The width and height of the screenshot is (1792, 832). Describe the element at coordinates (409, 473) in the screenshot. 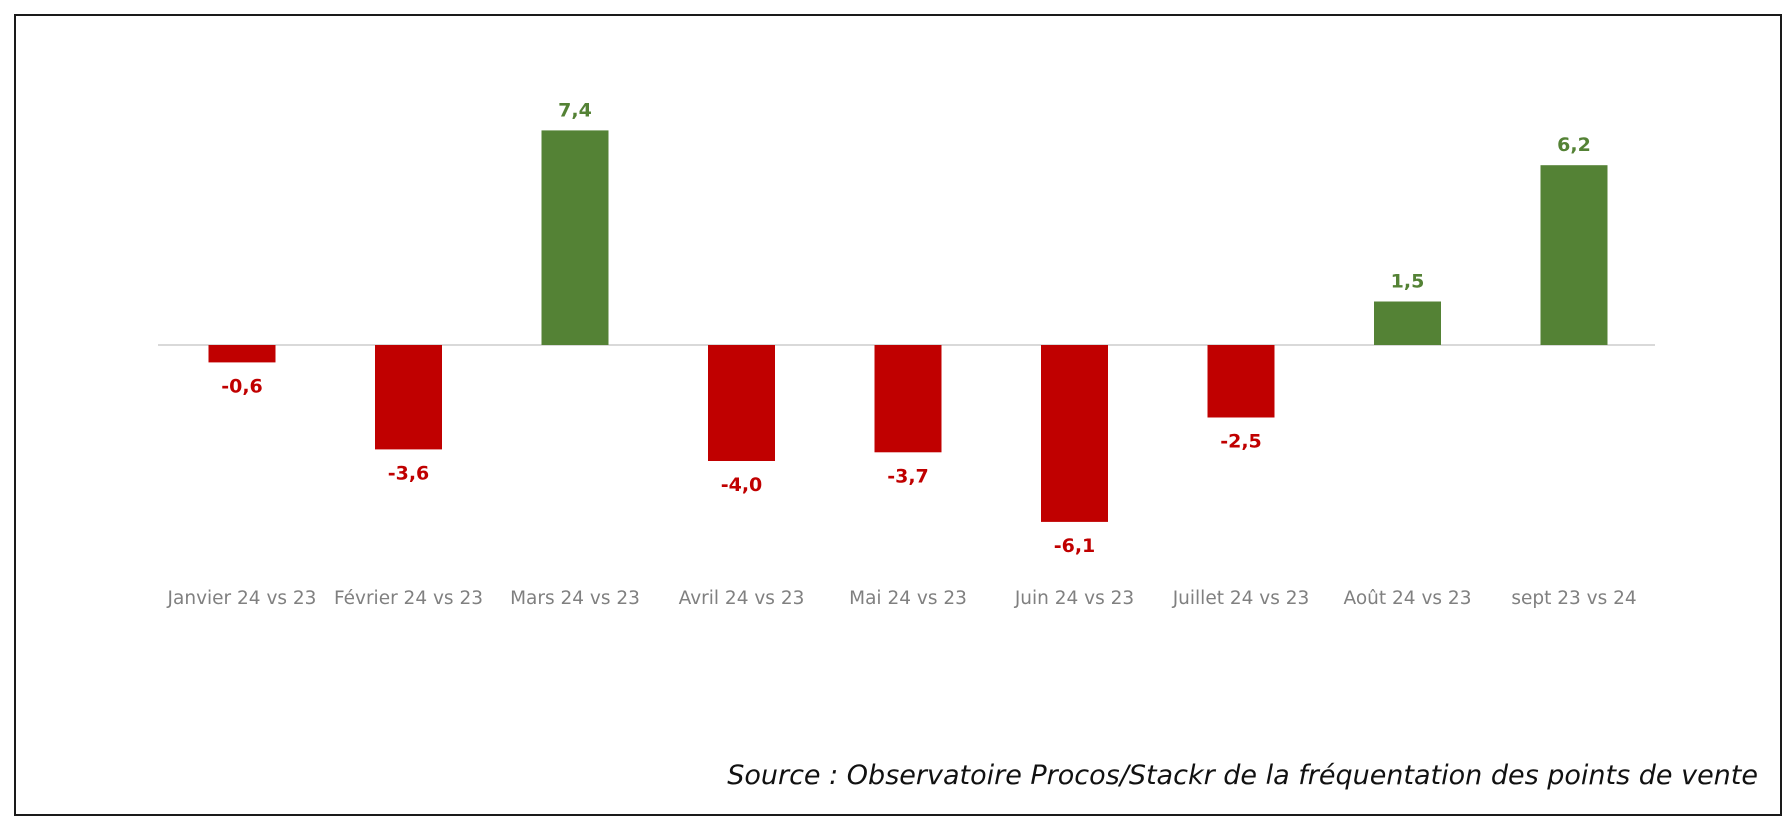

I see `data-label: -3,6` at that location.